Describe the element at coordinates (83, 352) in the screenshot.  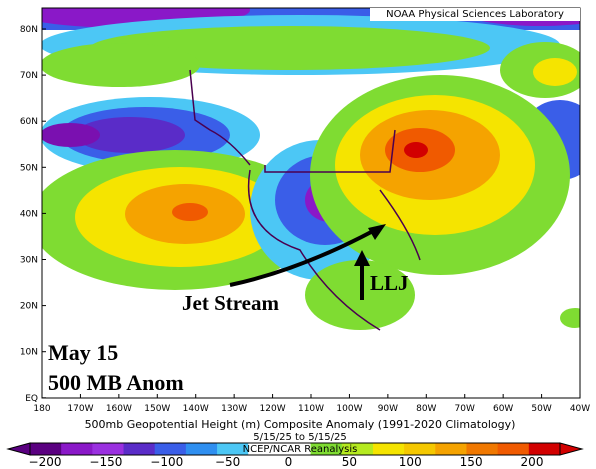
I see `date-label: May 15` at that location.